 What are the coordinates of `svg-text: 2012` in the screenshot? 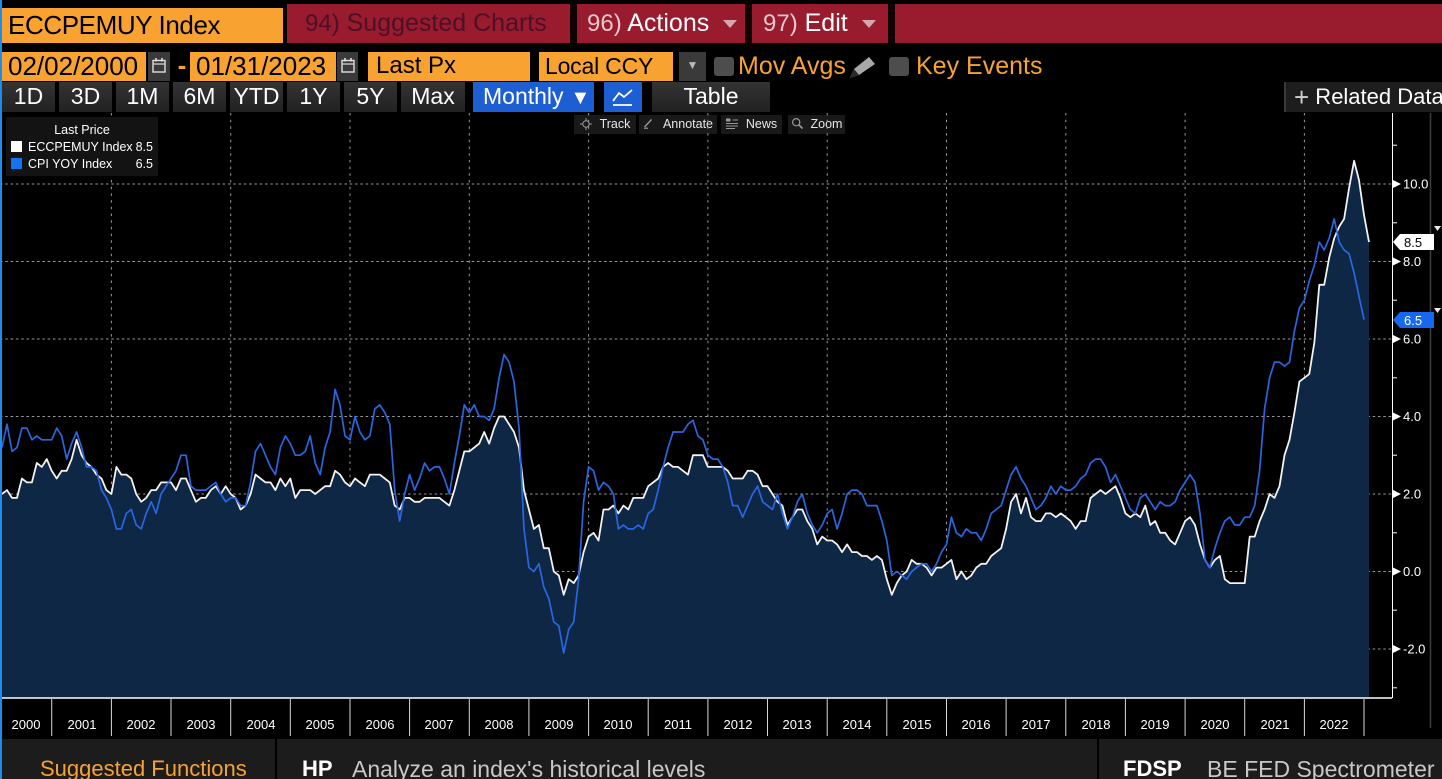 It's located at (738, 724).